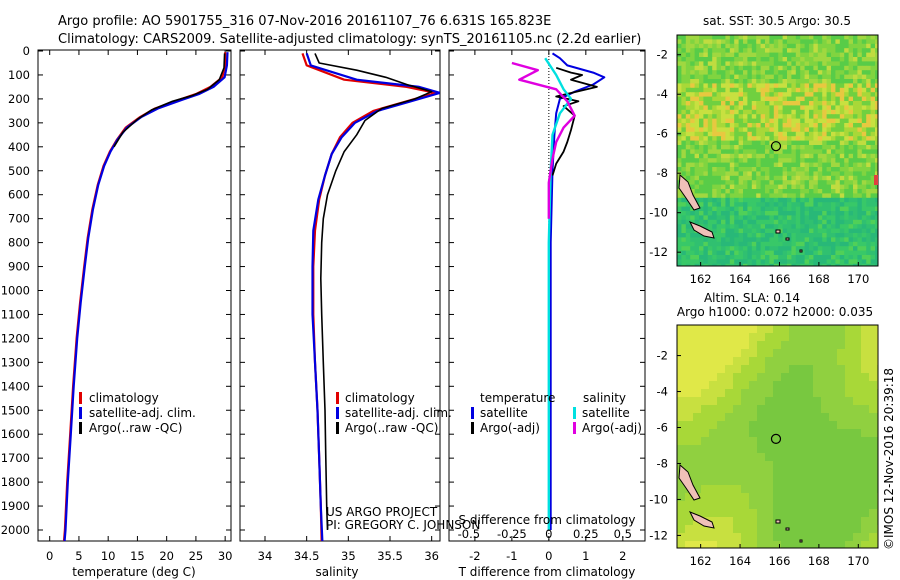  Describe the element at coordinates (80, 398) in the screenshot. I see `legend-swatch-climatology` at that location.